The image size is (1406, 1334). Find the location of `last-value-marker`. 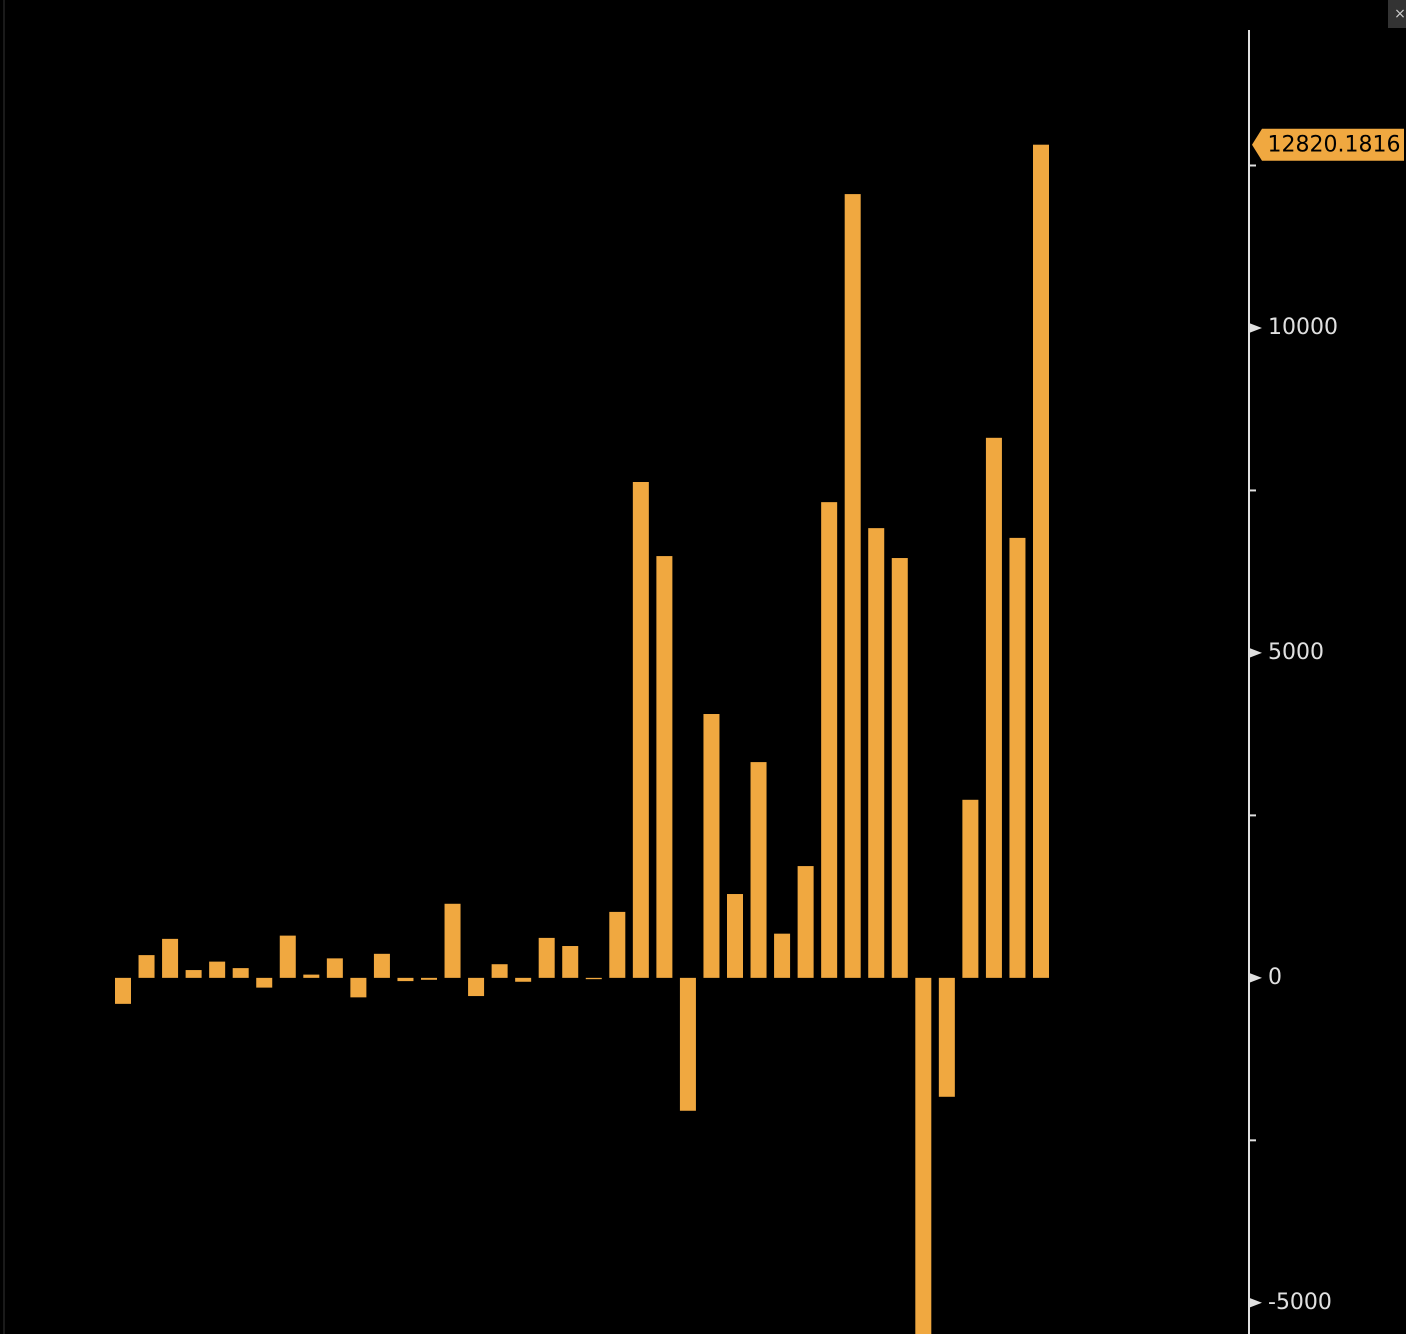

last-value-marker is located at coordinates (1328, 144).